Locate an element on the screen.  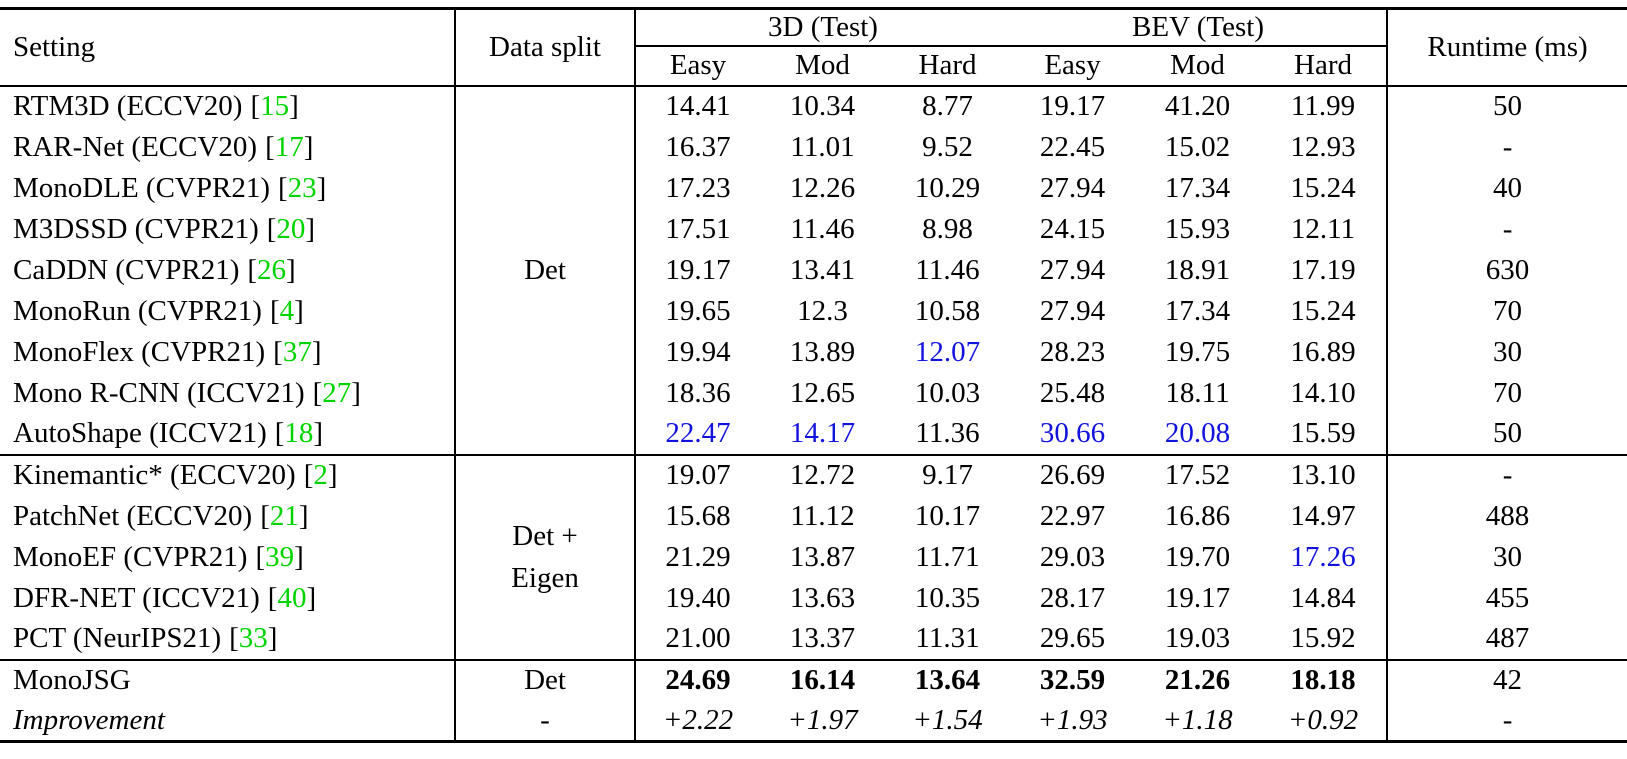
value-3d-easy: 18.36 is located at coordinates (697, 393).